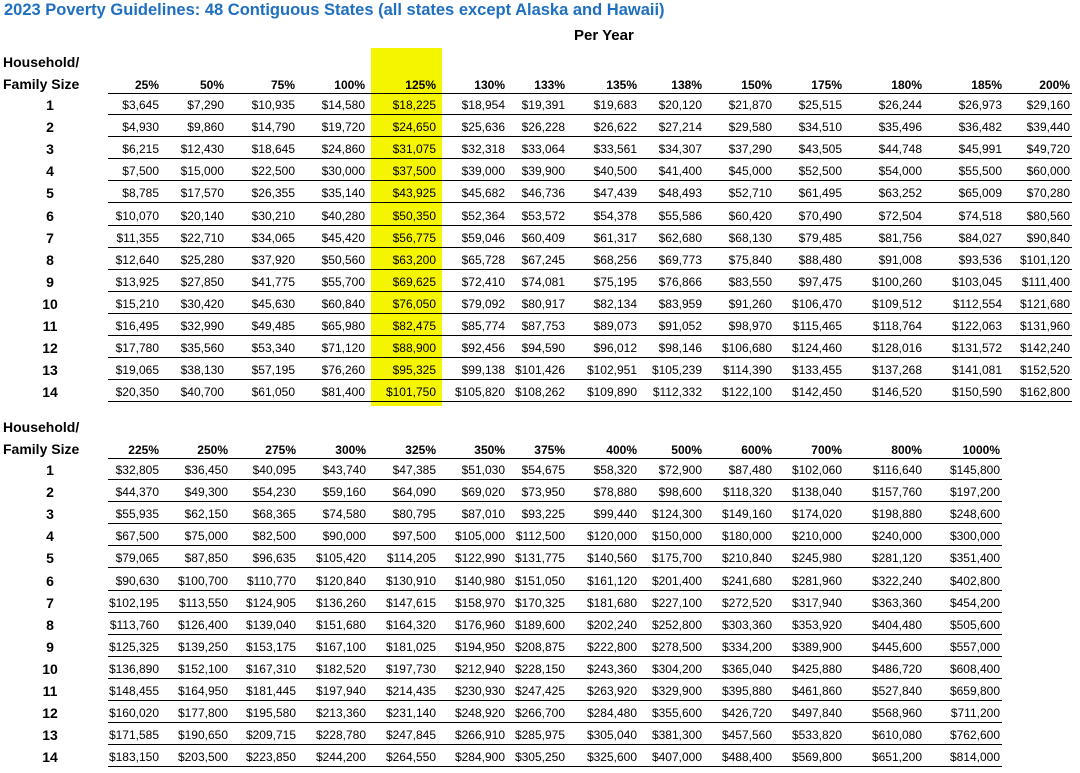  Describe the element at coordinates (906, 450) in the screenshot. I see `column-header: 800%` at that location.